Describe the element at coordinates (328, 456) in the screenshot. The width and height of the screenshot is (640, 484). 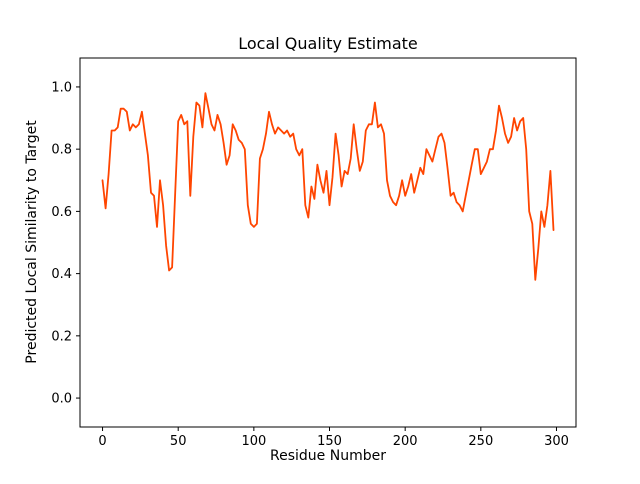
I see `x-axis-label: Residue Number` at that location.